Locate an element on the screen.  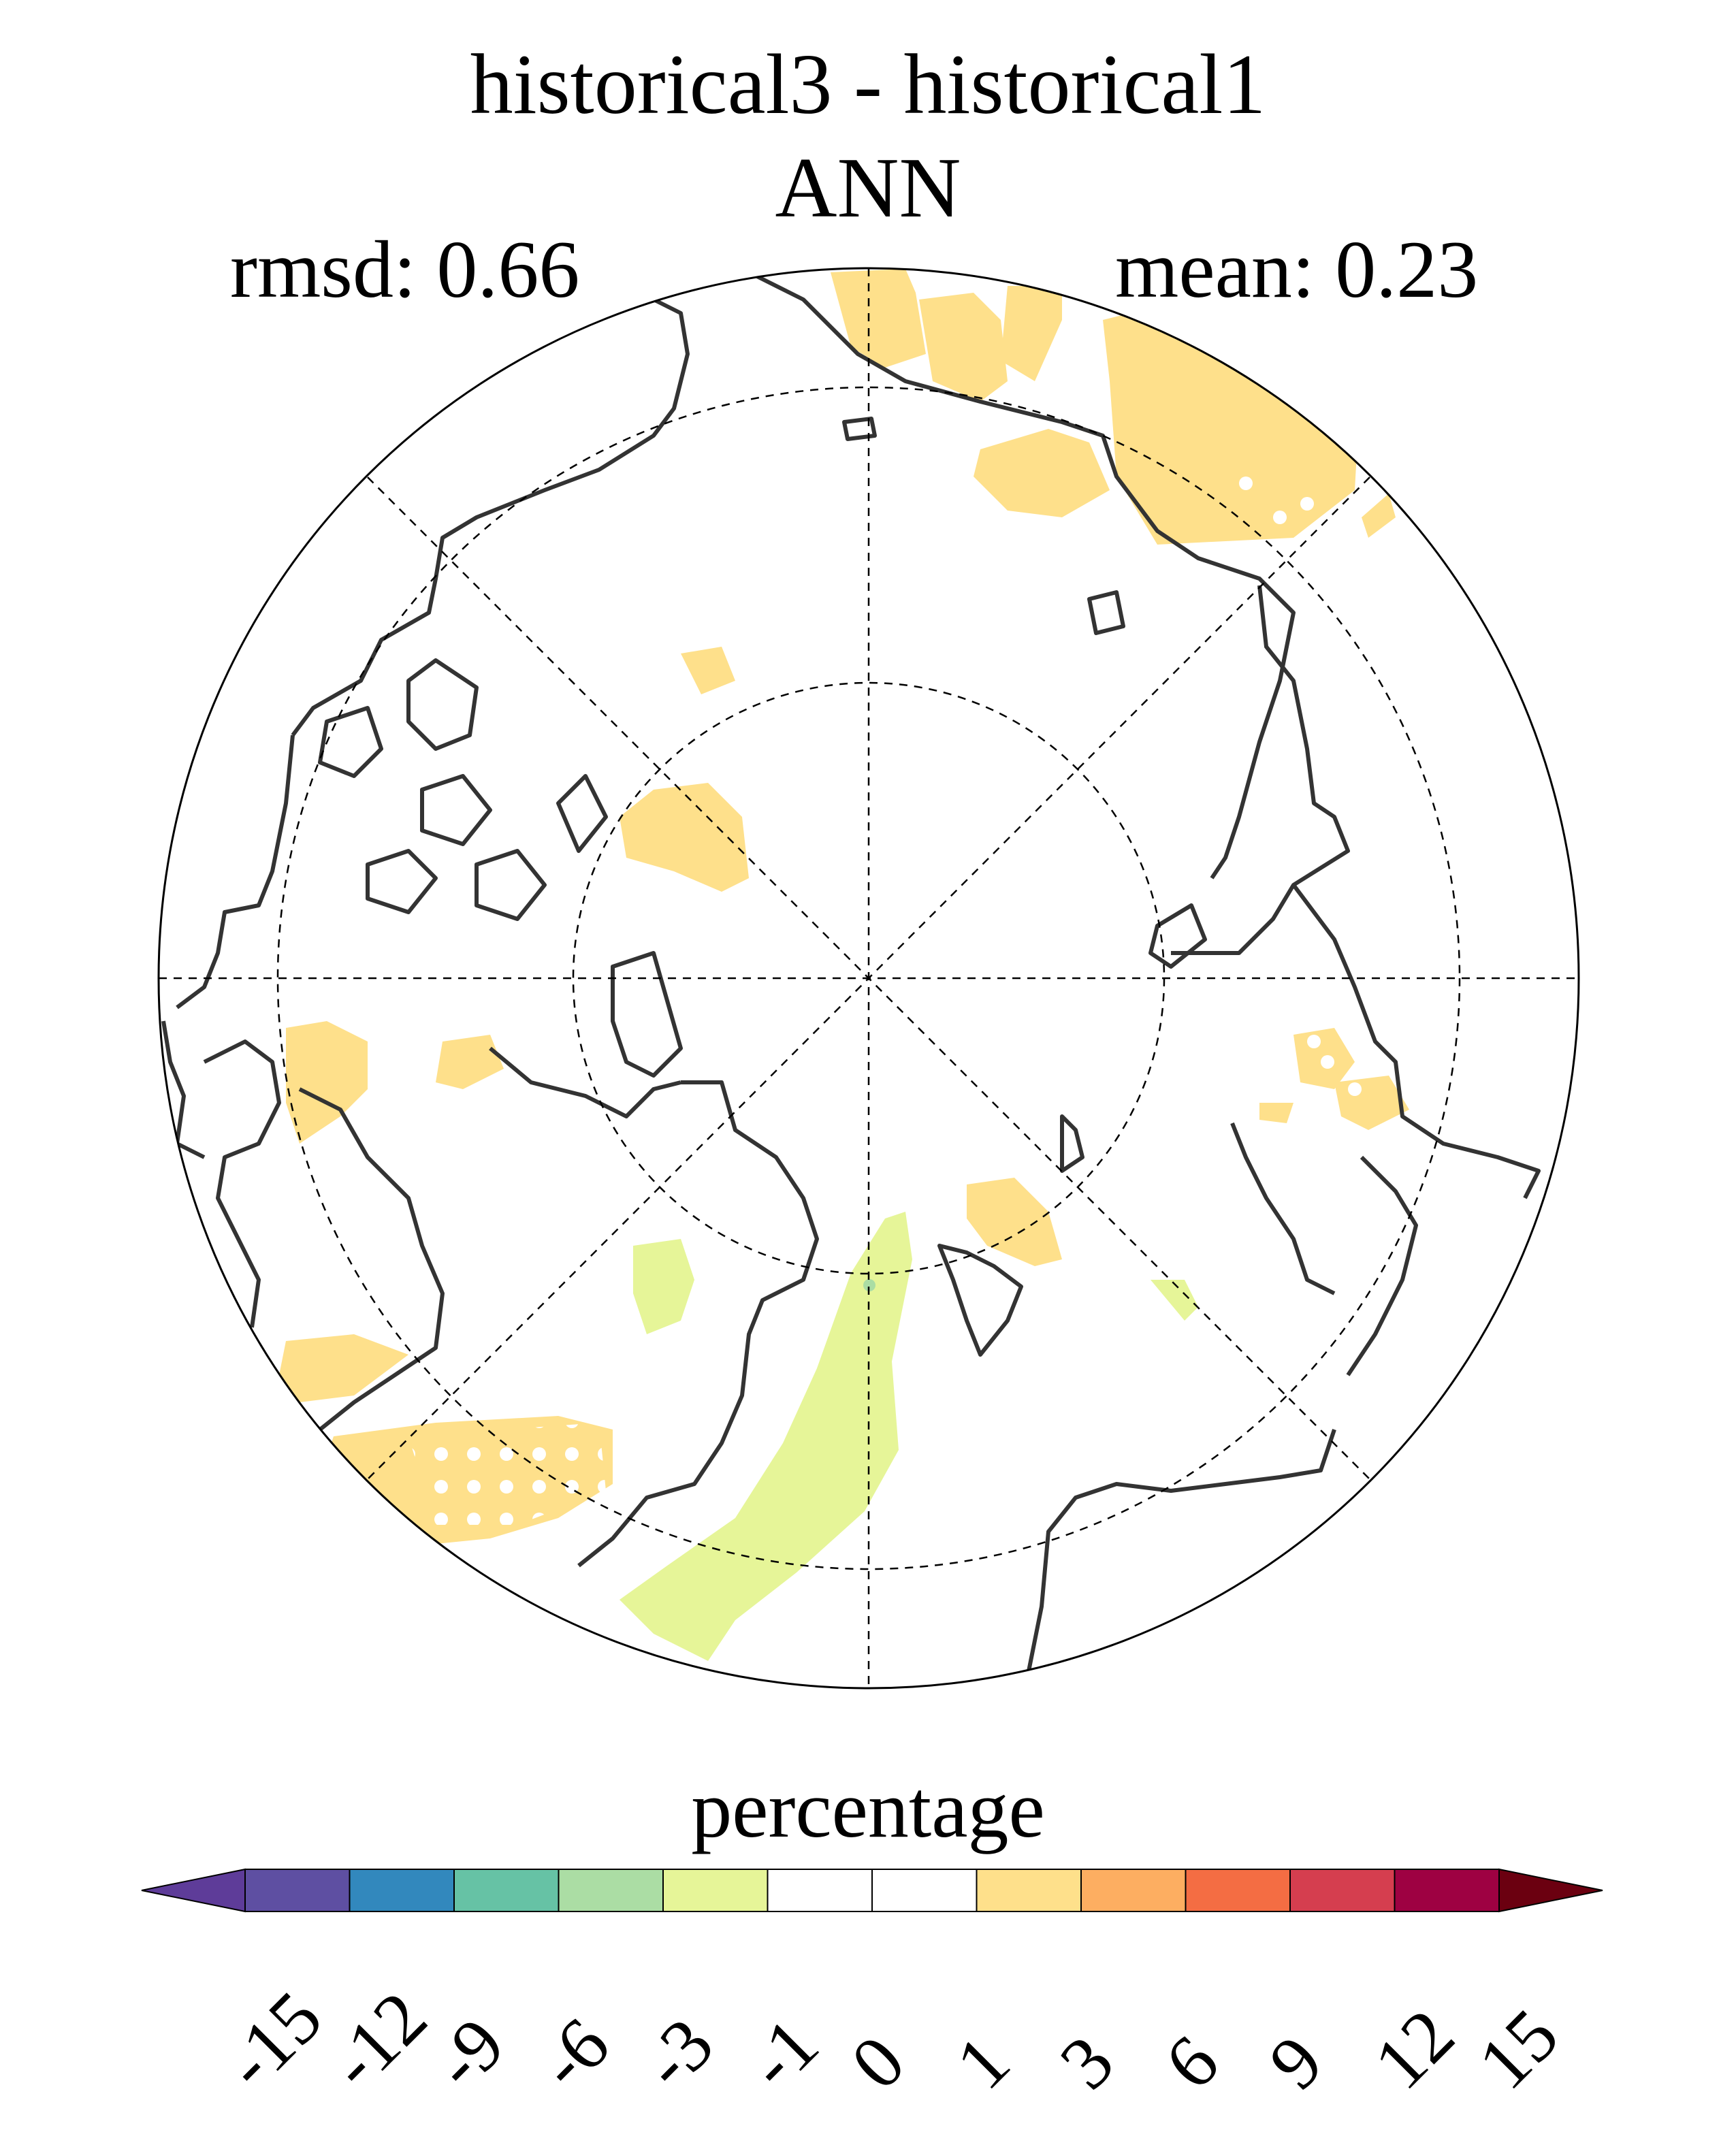
colorbar-tick-label: 1 is located at coordinates (982, 2062).